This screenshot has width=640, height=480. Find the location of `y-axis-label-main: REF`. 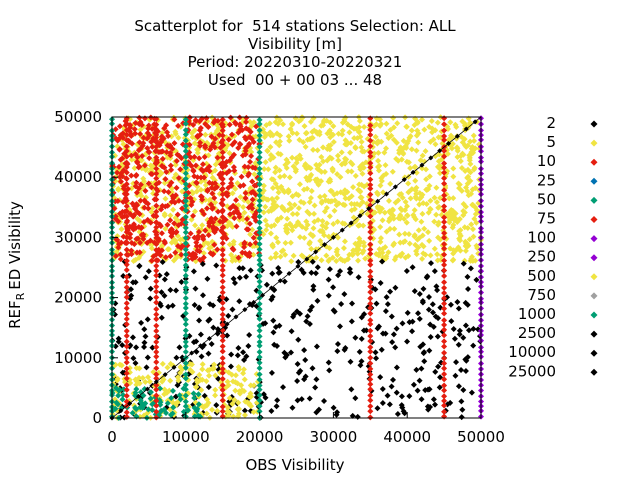

y-axis-label-main: REF is located at coordinates (15, 314).